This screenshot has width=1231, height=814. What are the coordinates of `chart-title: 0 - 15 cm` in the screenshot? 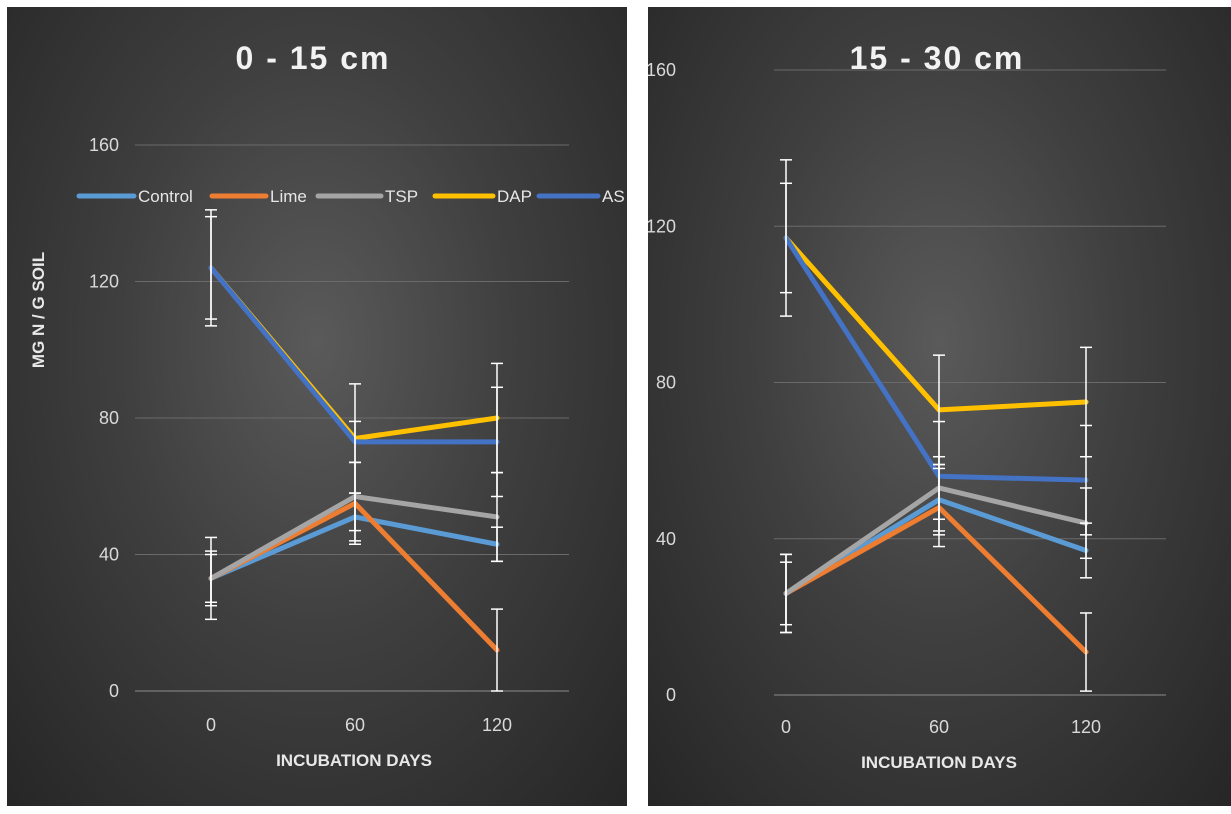 It's located at (313, 58).